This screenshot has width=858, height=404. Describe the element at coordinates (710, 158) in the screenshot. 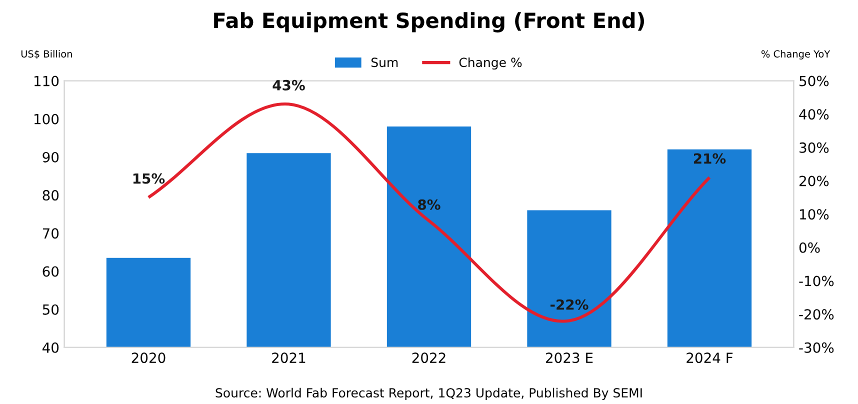

I see `data-label: 21%` at that location.